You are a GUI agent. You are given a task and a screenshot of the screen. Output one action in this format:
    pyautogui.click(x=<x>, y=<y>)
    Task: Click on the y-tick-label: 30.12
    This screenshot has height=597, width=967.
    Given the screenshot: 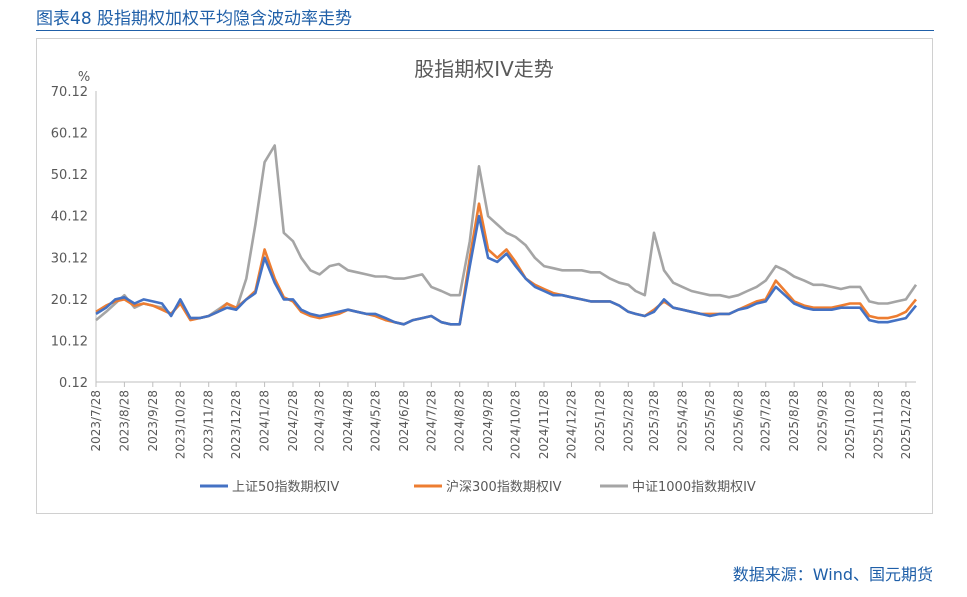 What is the action you would take?
    pyautogui.click(x=69, y=258)
    